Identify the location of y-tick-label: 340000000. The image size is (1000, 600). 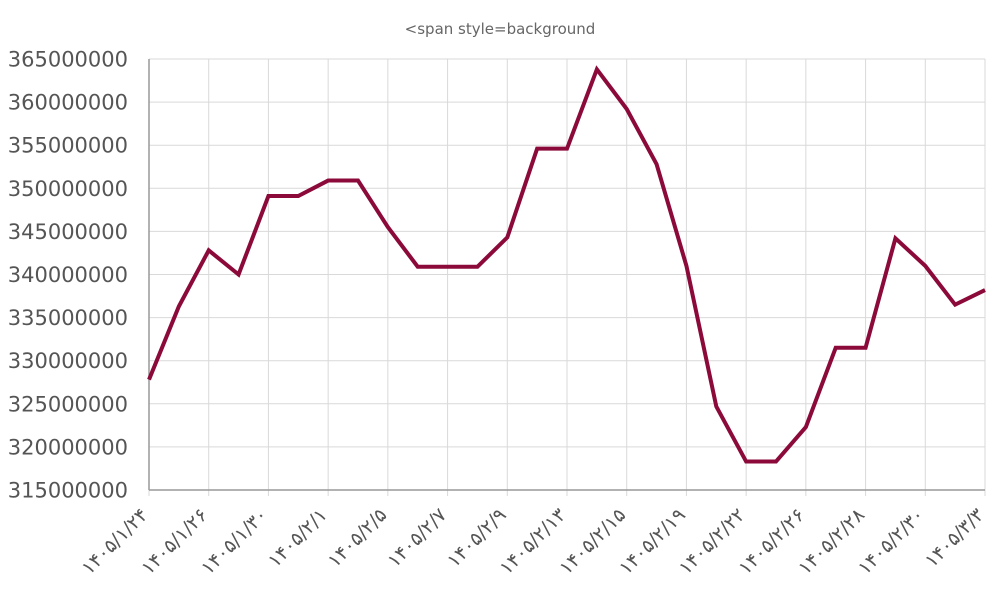
(68, 275).